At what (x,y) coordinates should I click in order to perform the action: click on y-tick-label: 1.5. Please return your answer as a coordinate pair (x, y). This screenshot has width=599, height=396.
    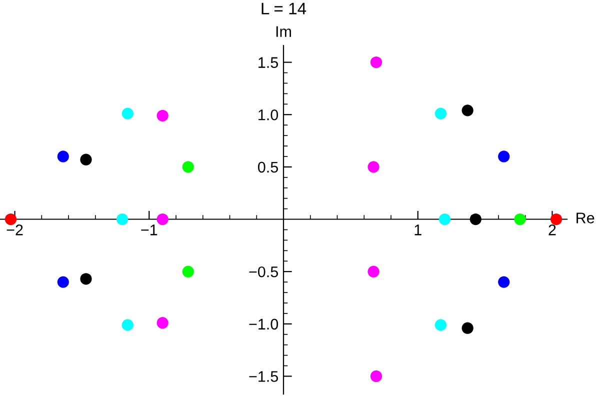
    Looking at the image, I should click on (268, 62).